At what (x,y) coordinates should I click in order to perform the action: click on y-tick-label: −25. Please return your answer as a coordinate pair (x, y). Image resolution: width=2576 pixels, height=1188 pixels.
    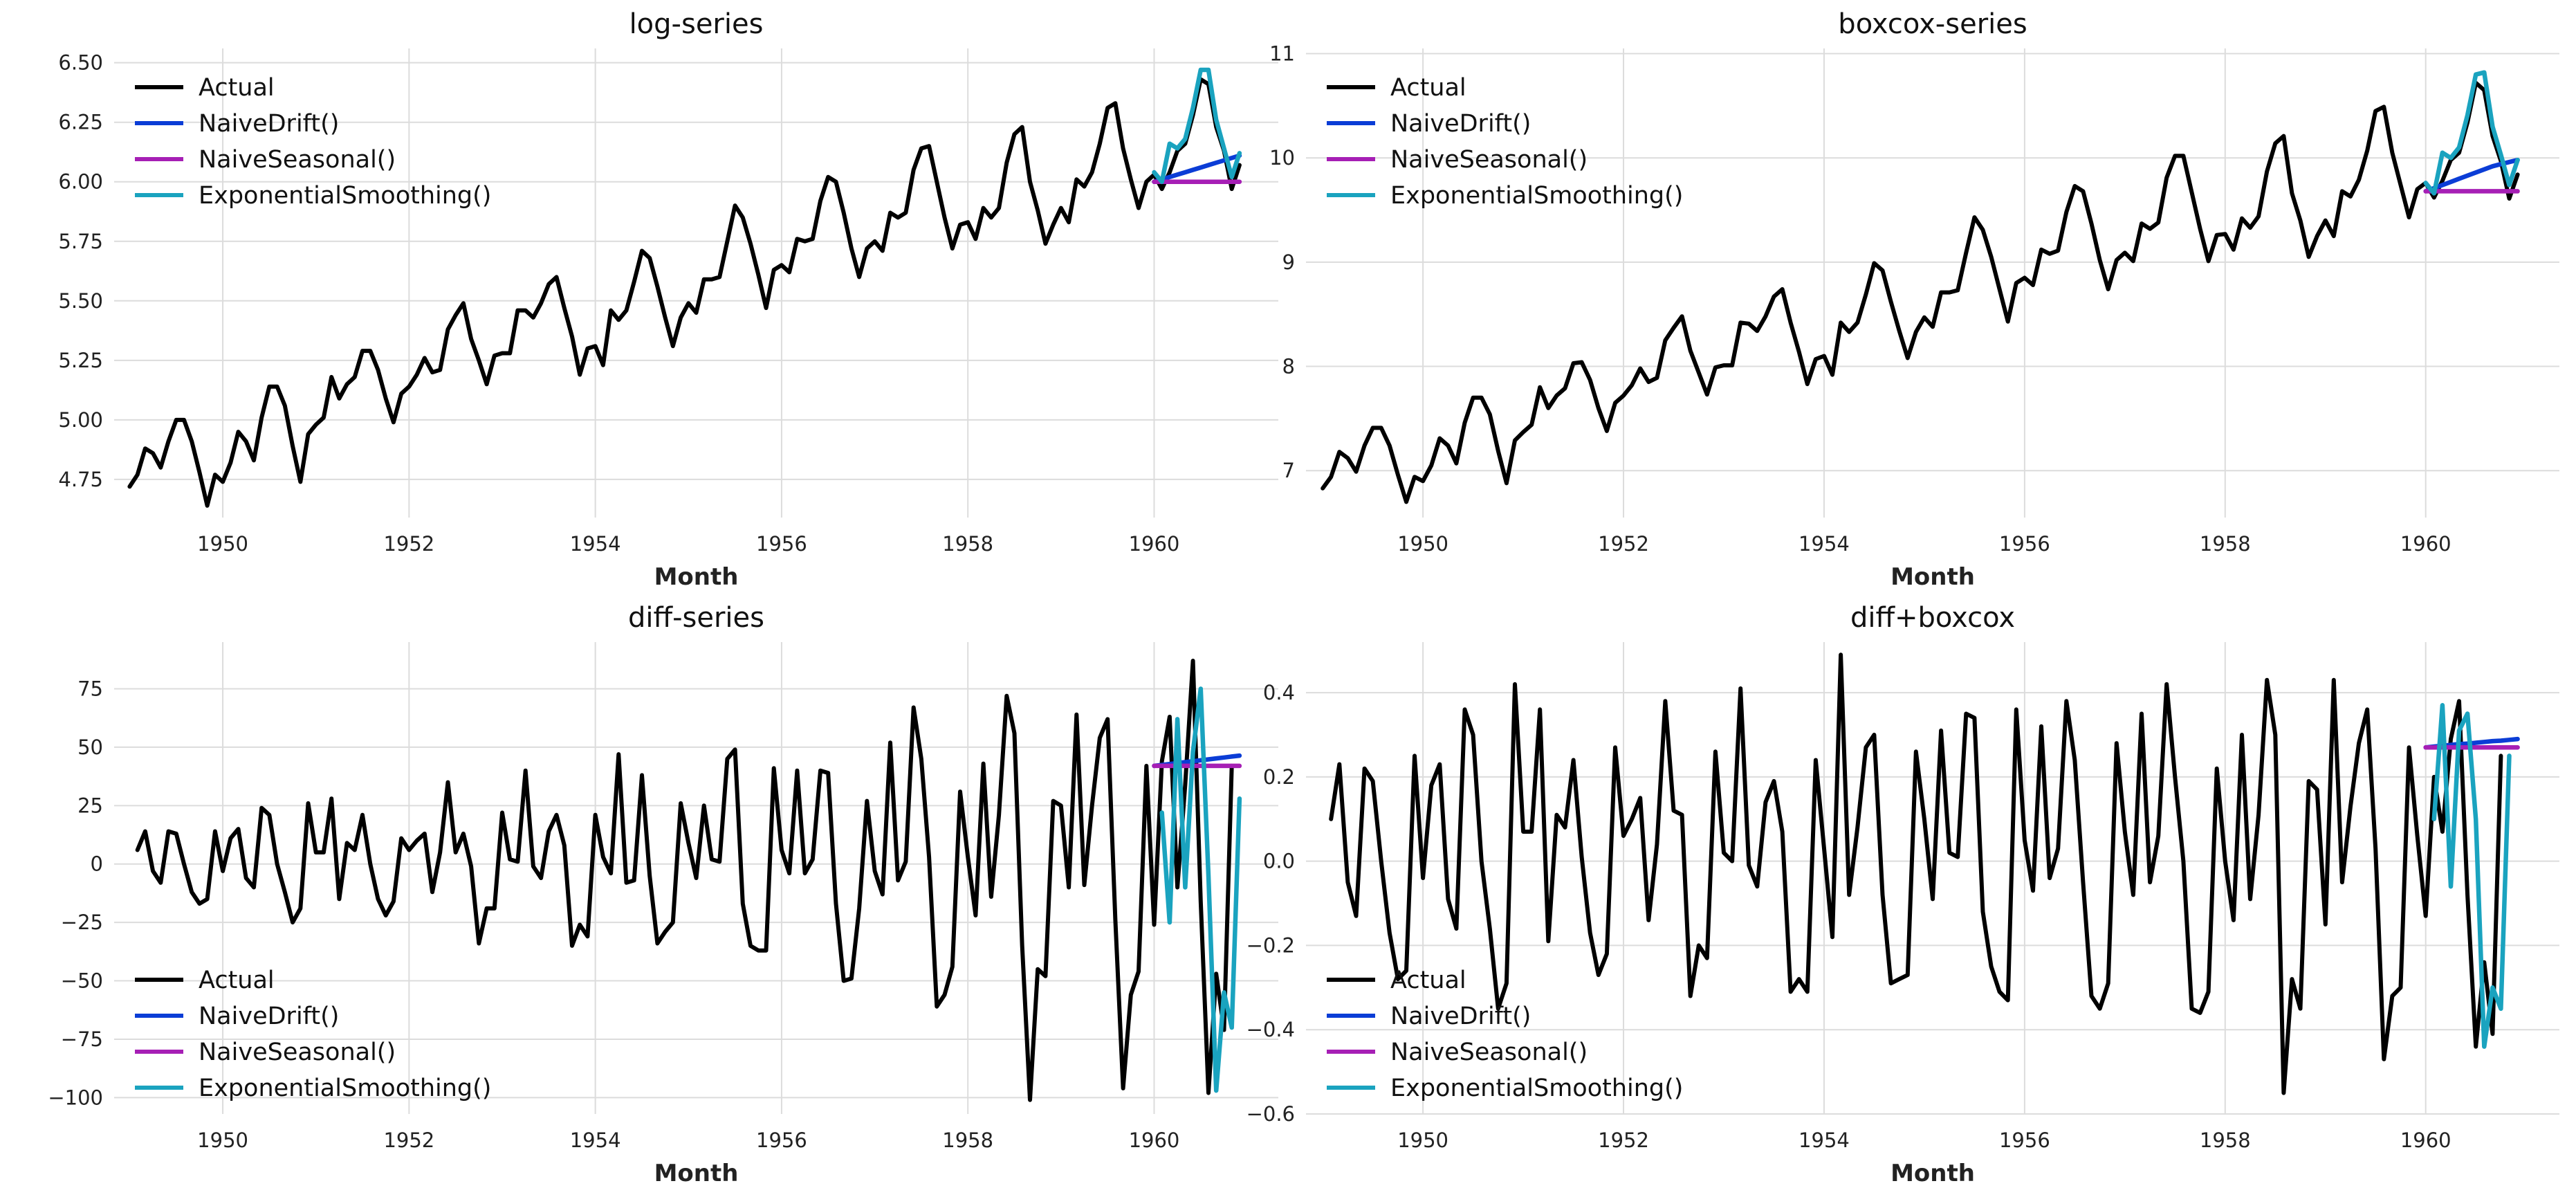
    Looking at the image, I should click on (82, 922).